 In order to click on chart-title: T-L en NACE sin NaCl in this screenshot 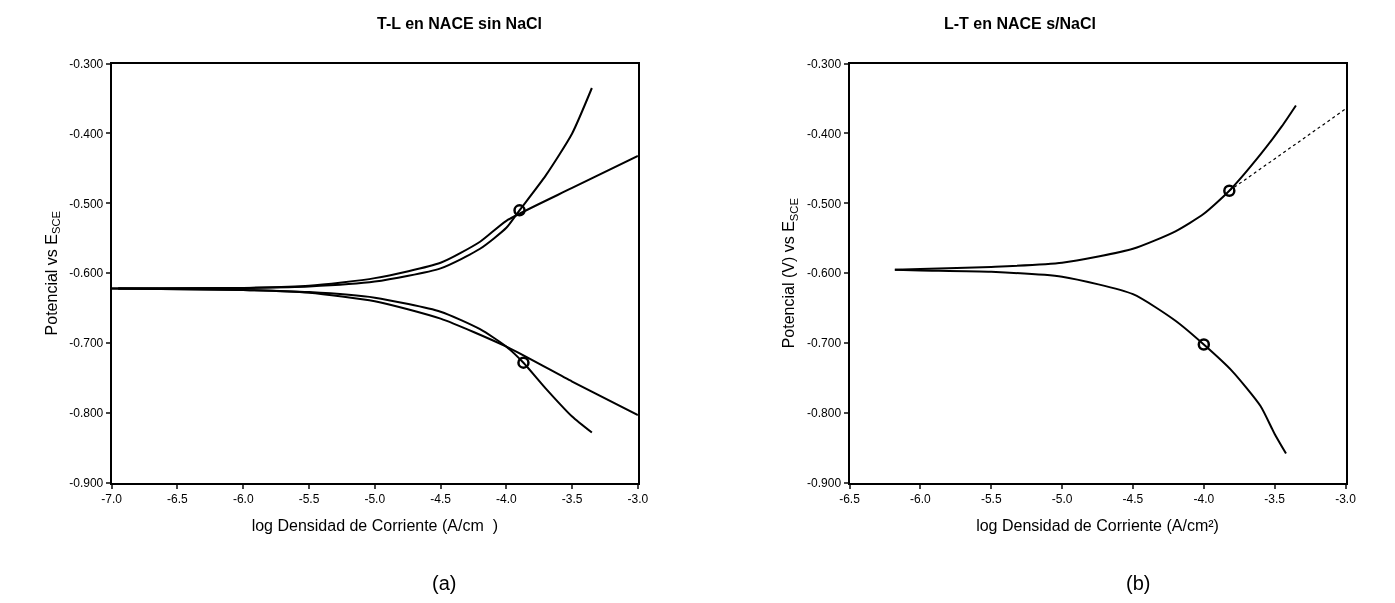, I will do `click(460, 23)`.